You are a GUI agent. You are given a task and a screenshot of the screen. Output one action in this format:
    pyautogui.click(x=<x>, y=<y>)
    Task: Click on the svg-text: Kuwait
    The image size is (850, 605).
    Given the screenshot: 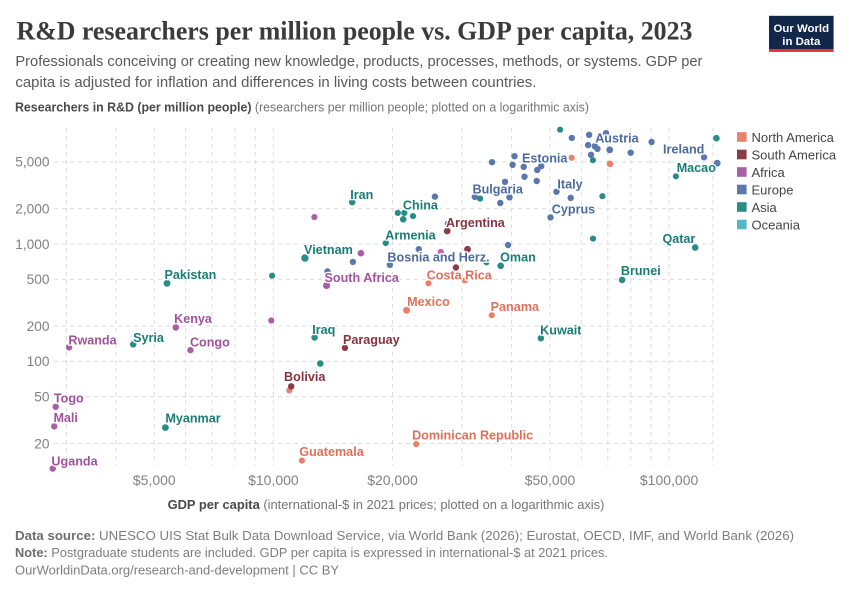 What is the action you would take?
    pyautogui.click(x=561, y=331)
    